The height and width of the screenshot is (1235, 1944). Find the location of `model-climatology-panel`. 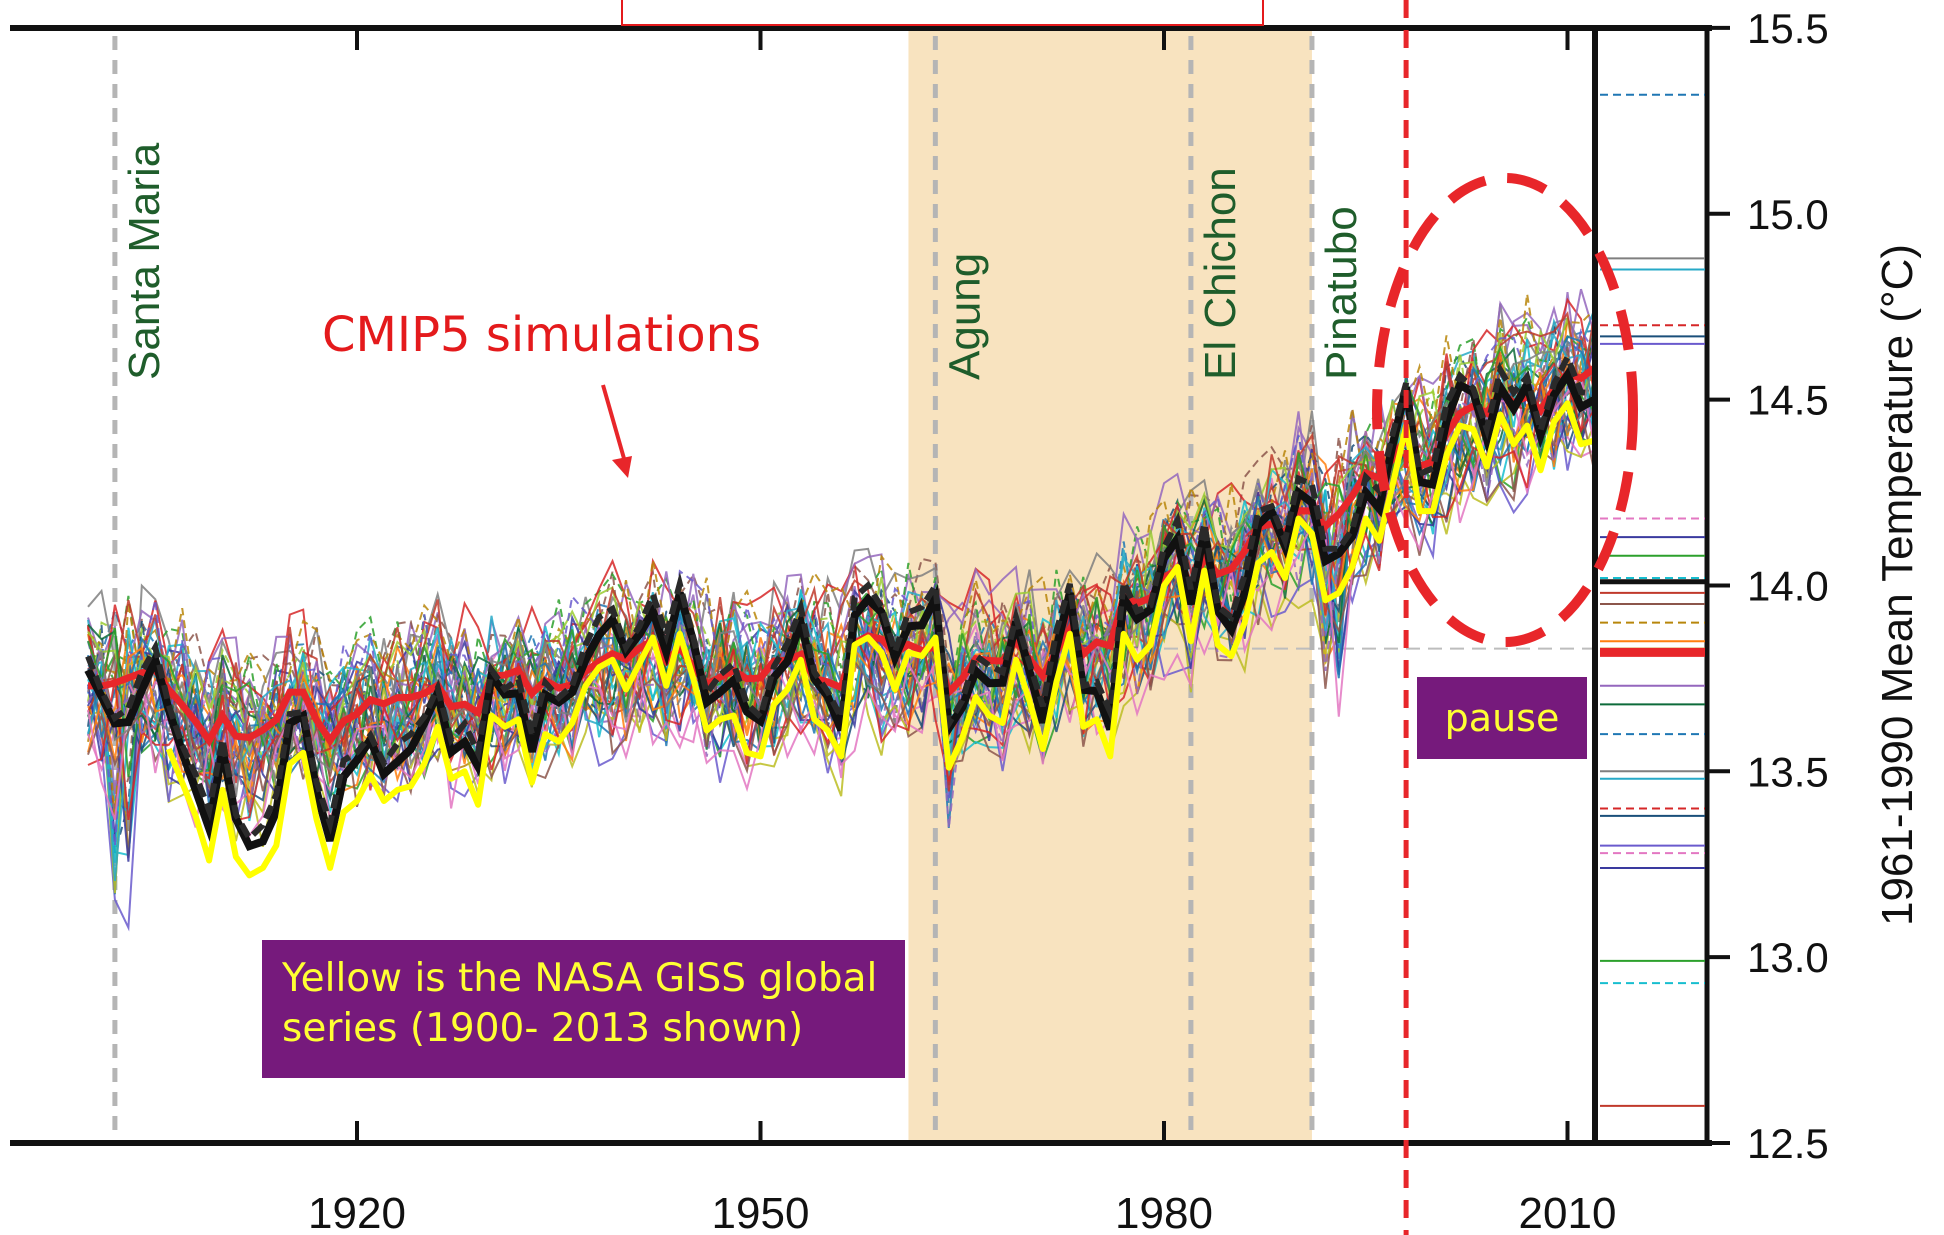

model-climatology-panel is located at coordinates (1652, 600).